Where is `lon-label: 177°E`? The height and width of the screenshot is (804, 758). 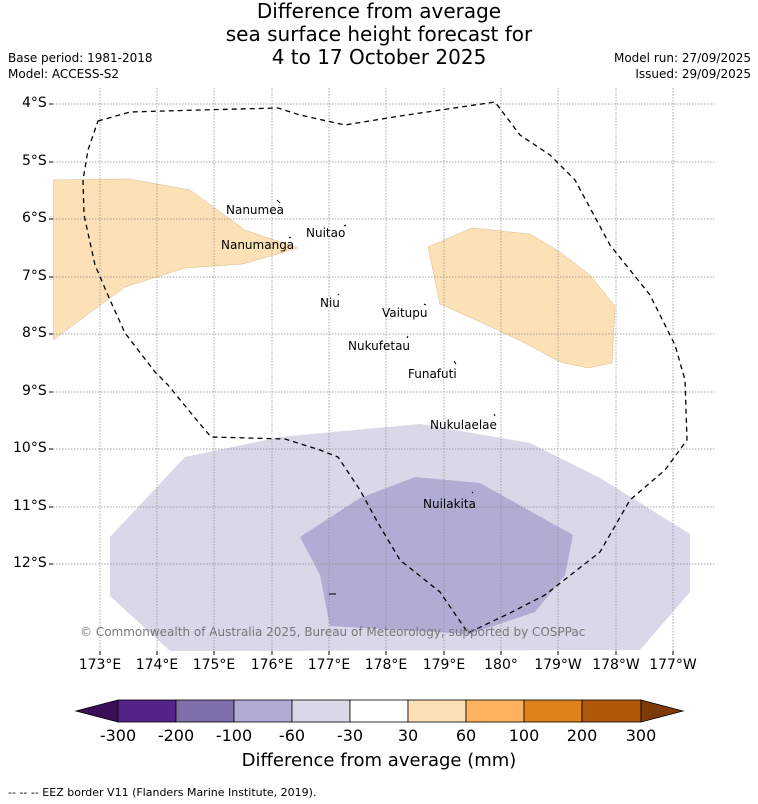 lon-label: 177°E is located at coordinates (329, 665).